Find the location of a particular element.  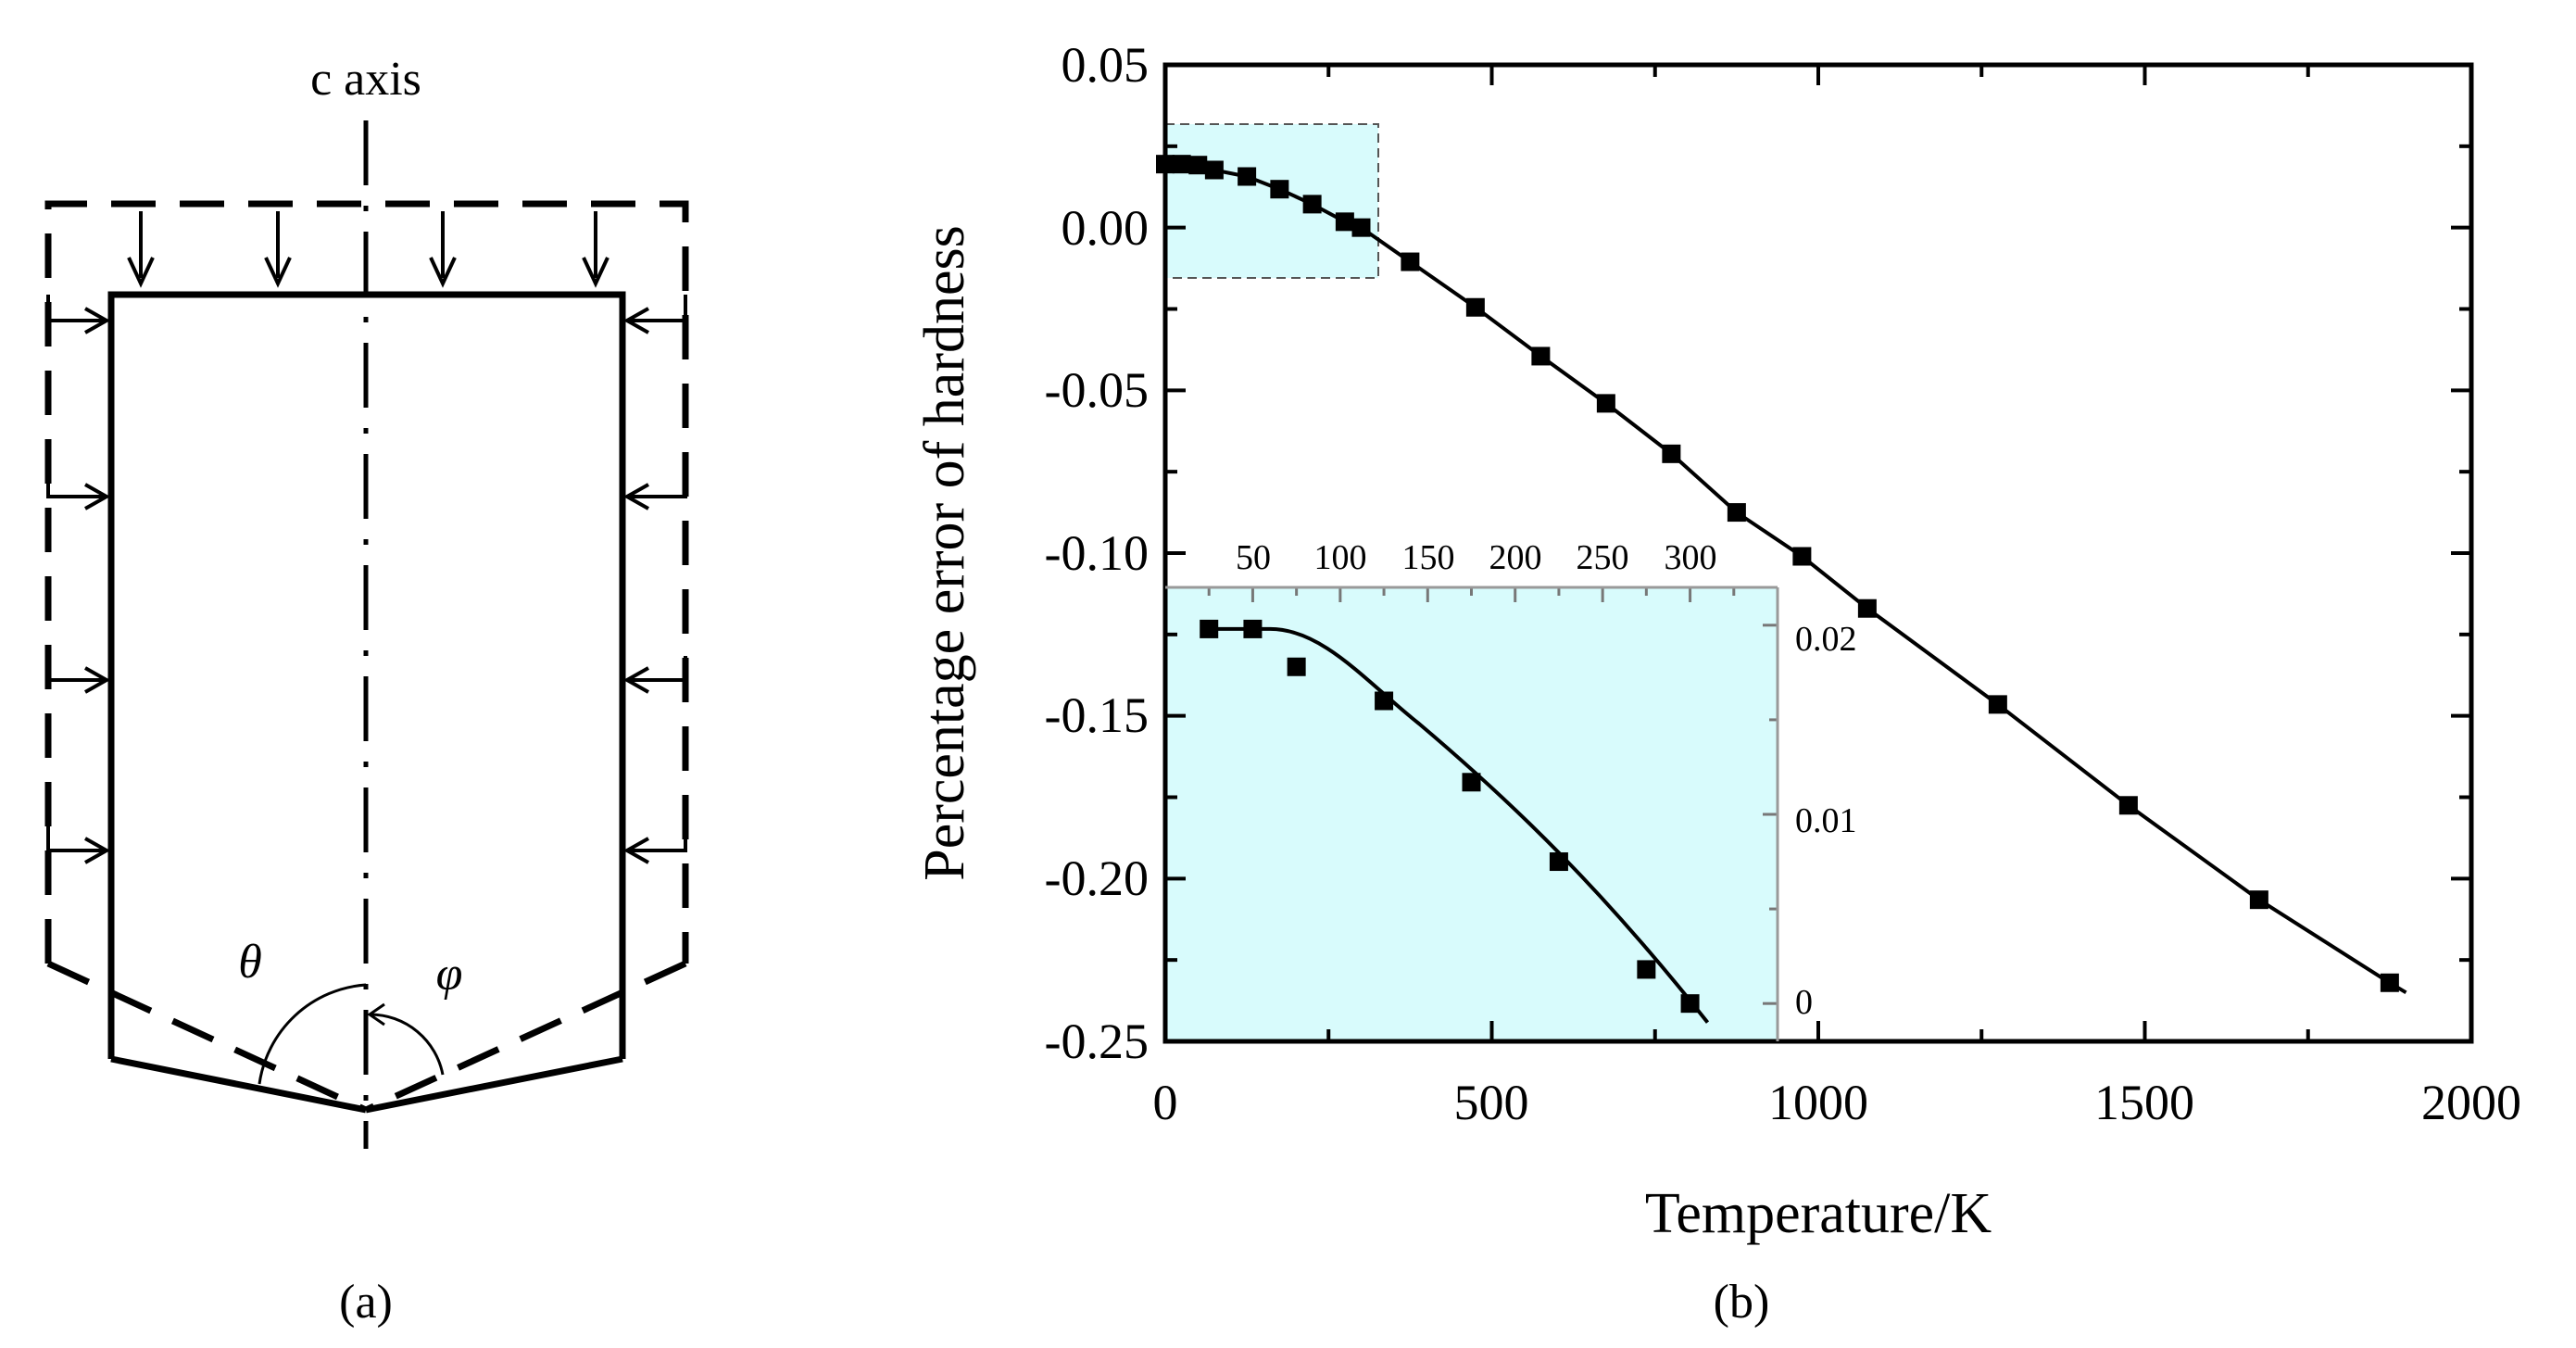

theta-angle-arc is located at coordinates (312, 1034).